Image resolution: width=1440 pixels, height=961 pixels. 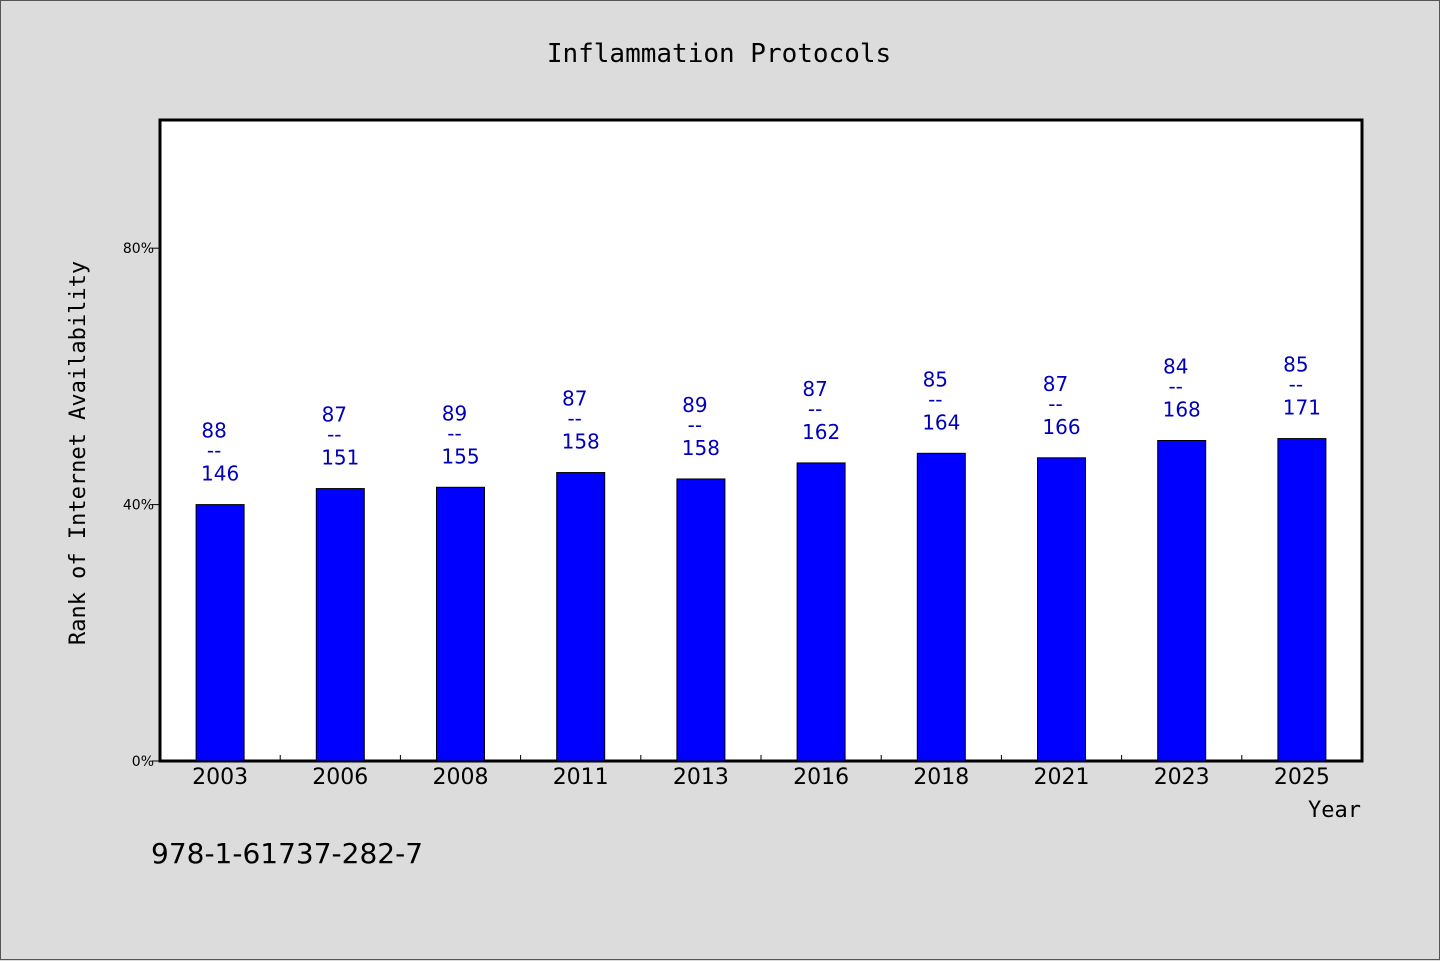 I want to click on x-tick-label: 2016, so click(x=821, y=777).